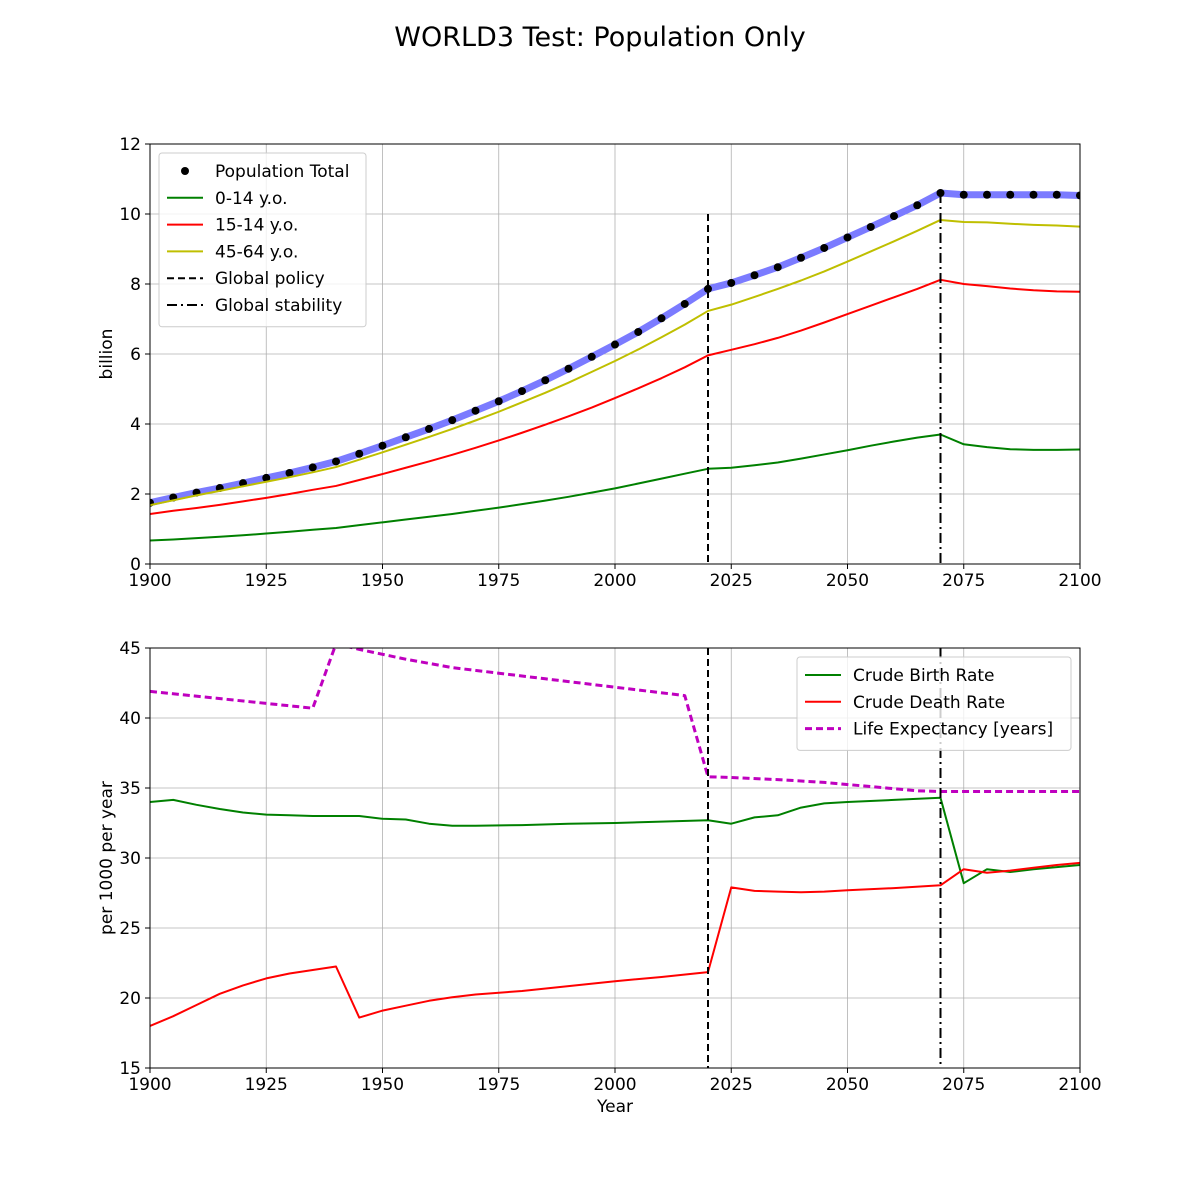 The image size is (1200, 1200). I want to click on y-axis-label: billion, so click(107, 354).